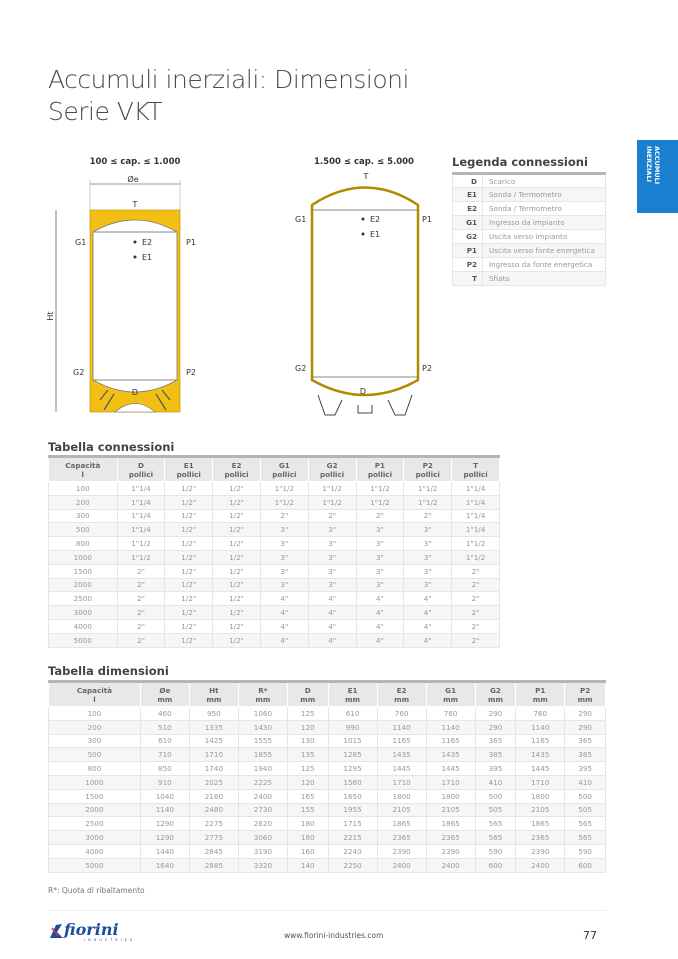 This screenshot has height=959, width=678. I want to click on column-header-line: P2, so click(427, 465).